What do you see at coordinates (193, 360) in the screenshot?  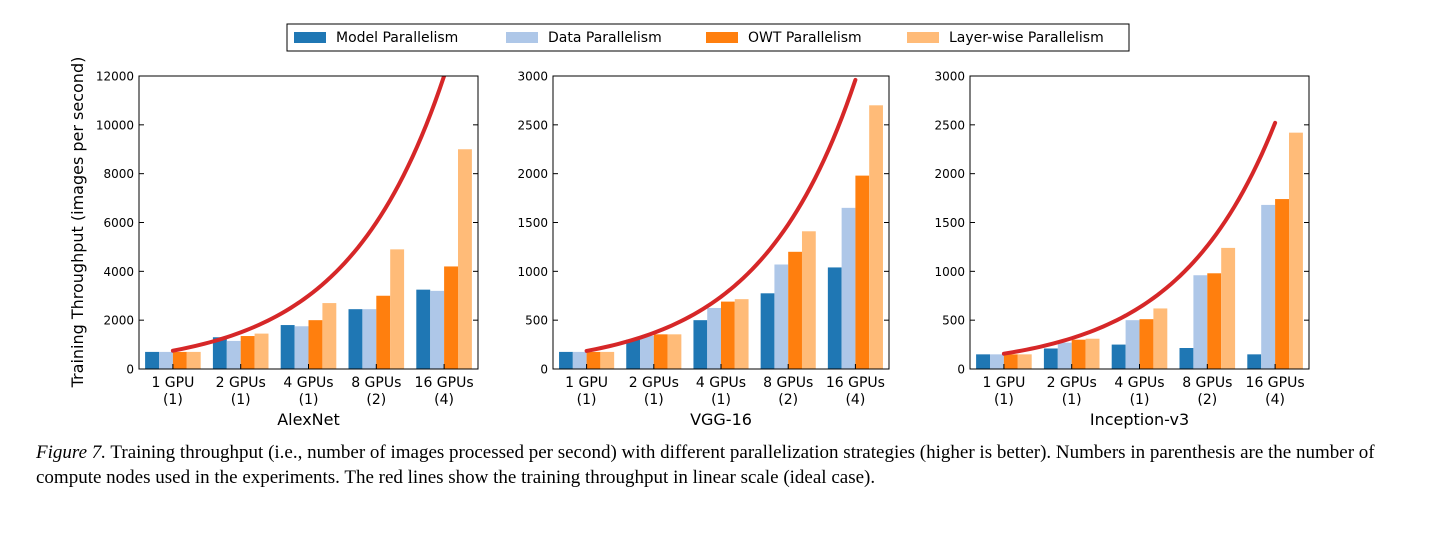 I see `bar-alexnet-layer-wise-parallelism-1-gpu` at bounding box center [193, 360].